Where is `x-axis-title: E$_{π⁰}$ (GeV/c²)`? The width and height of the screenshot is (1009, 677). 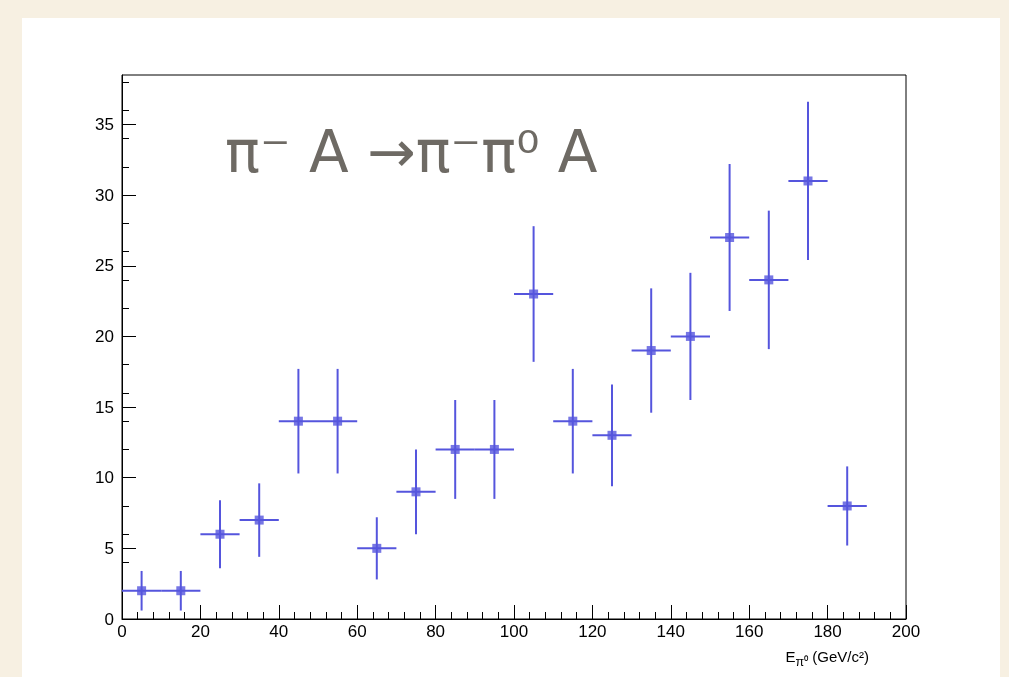
x-axis-title: E$_{π⁰}$ (GeV/c²) is located at coordinates (827, 659).